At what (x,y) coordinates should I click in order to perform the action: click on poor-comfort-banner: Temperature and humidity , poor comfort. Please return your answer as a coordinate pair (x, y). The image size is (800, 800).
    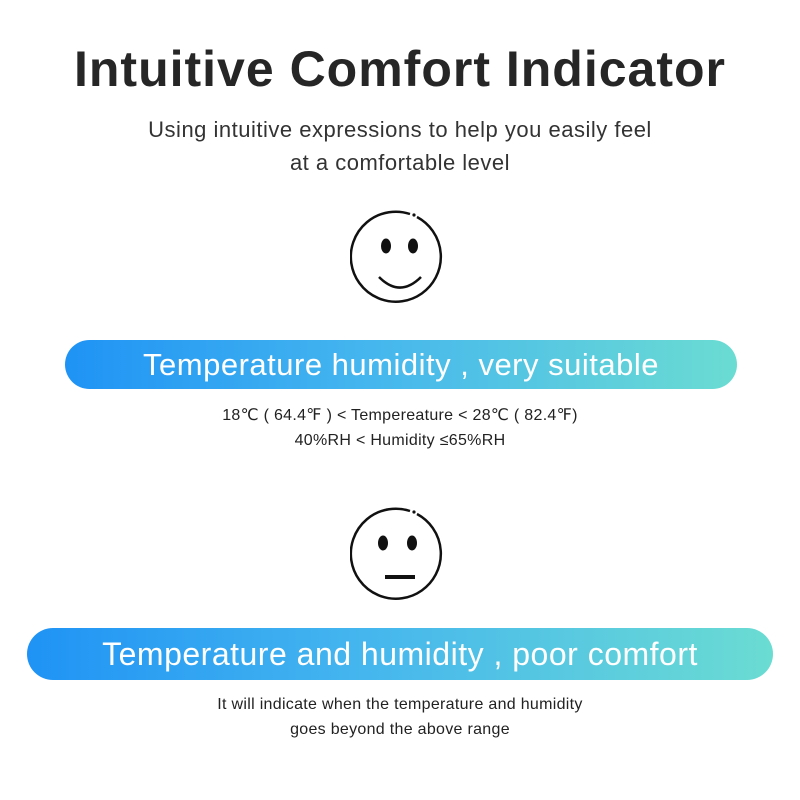
    Looking at the image, I should click on (400, 654).